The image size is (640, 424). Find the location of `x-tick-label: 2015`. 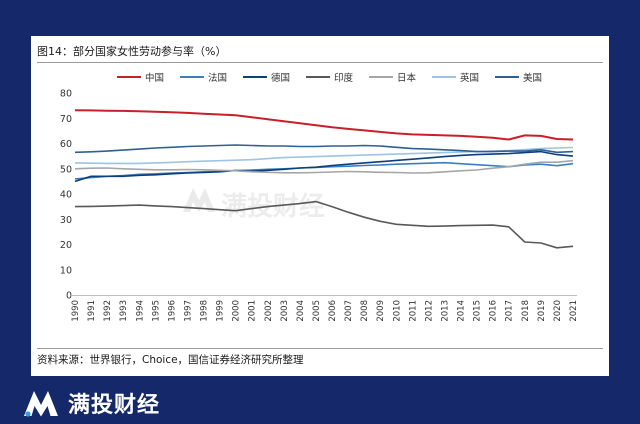

x-tick-label: 2015 is located at coordinates (478, 311).